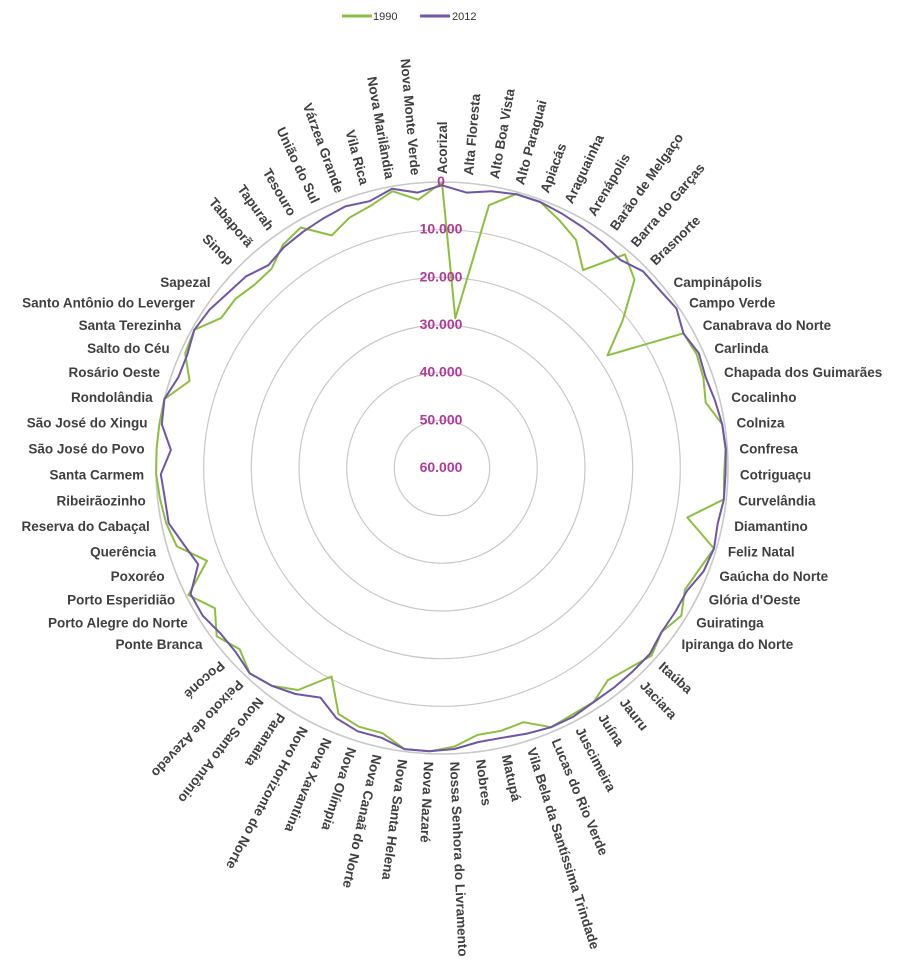 The width and height of the screenshot is (905, 976). I want to click on category-label: Nova Santa Helena, so click(394, 819).